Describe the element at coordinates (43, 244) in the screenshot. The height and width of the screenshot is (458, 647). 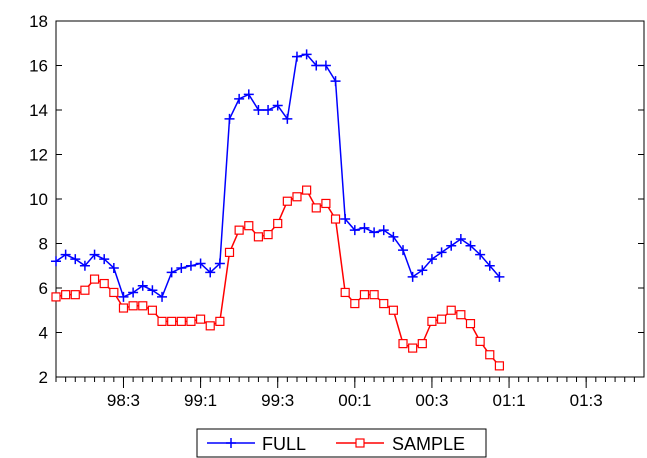
I see `y-tick-label: 8` at that location.